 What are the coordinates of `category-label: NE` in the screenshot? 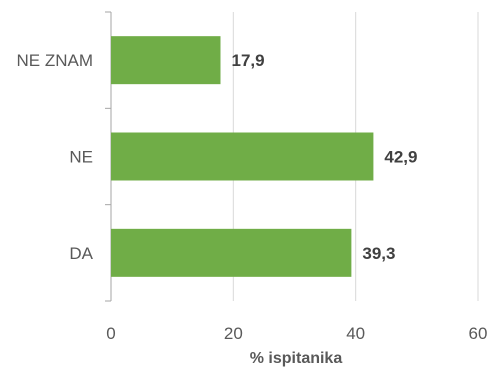 It's located at (81, 157).